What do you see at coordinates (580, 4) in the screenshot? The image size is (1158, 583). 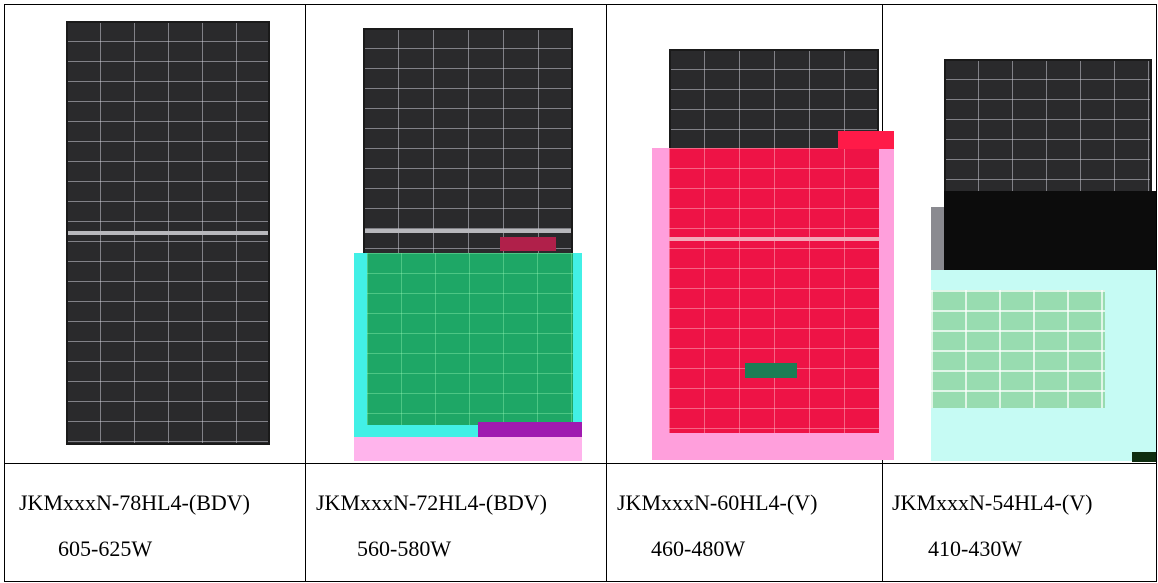 I see `table-top-border` at bounding box center [580, 4].